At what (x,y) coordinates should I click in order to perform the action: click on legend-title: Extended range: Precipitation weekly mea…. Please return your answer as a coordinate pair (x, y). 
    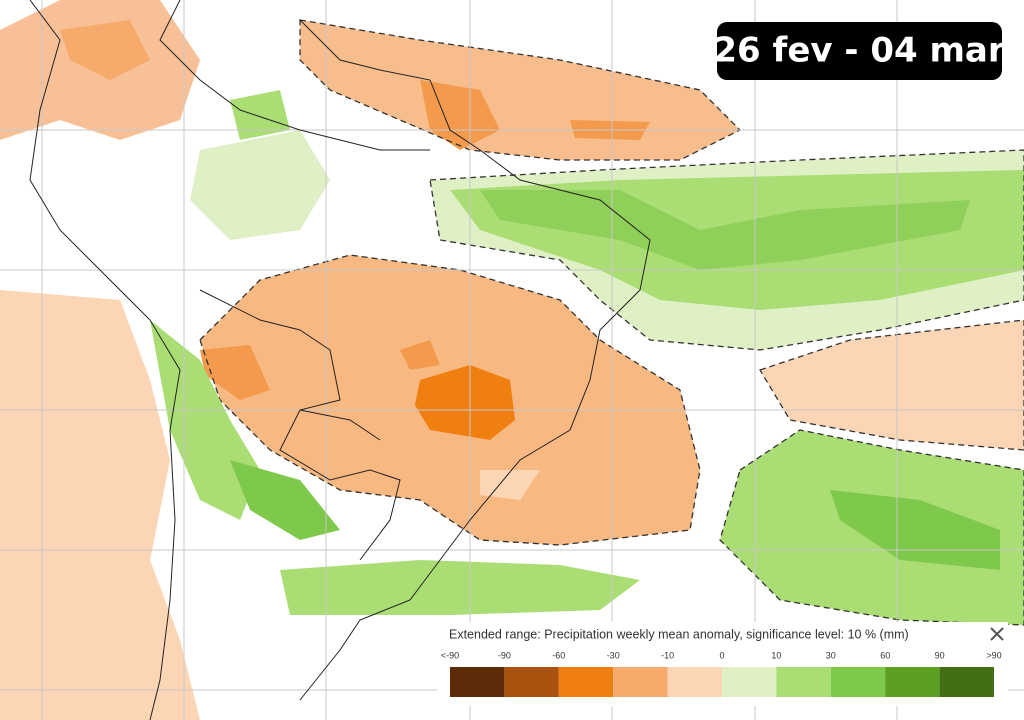
    Looking at the image, I should click on (679, 634).